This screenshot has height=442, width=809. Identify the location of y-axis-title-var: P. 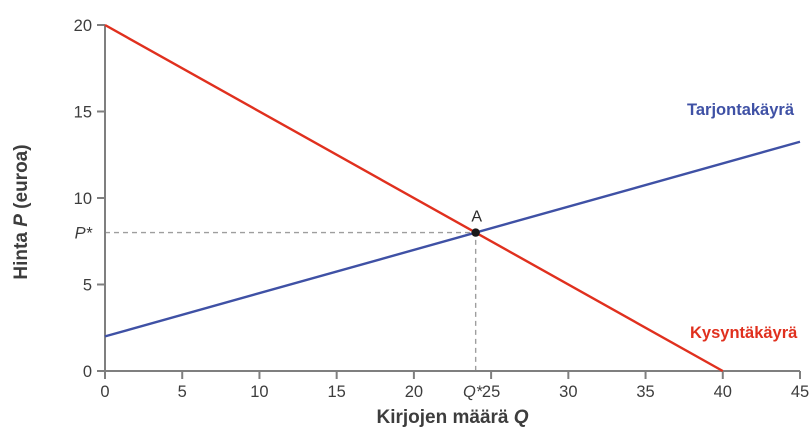
(21, 220).